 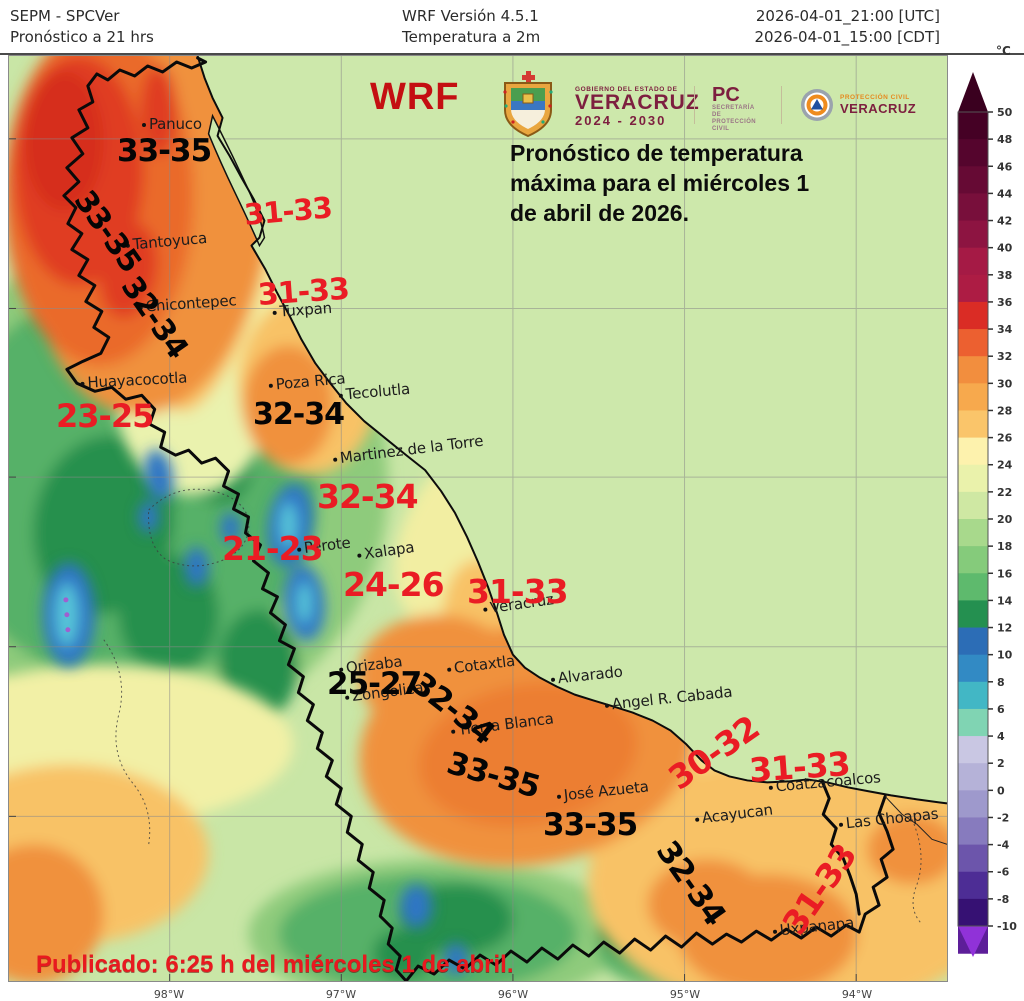 What do you see at coordinates (915, 820) in the screenshot?
I see `tabasco-border` at bounding box center [915, 820].